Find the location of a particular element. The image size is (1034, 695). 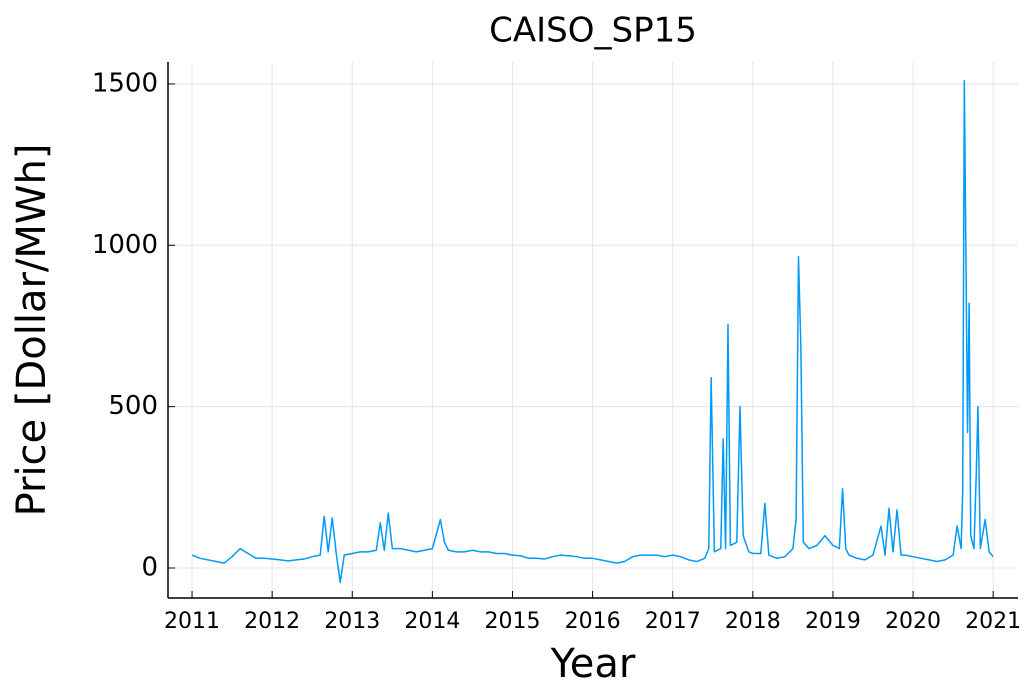

x-tick-label: 2017 is located at coordinates (673, 621).